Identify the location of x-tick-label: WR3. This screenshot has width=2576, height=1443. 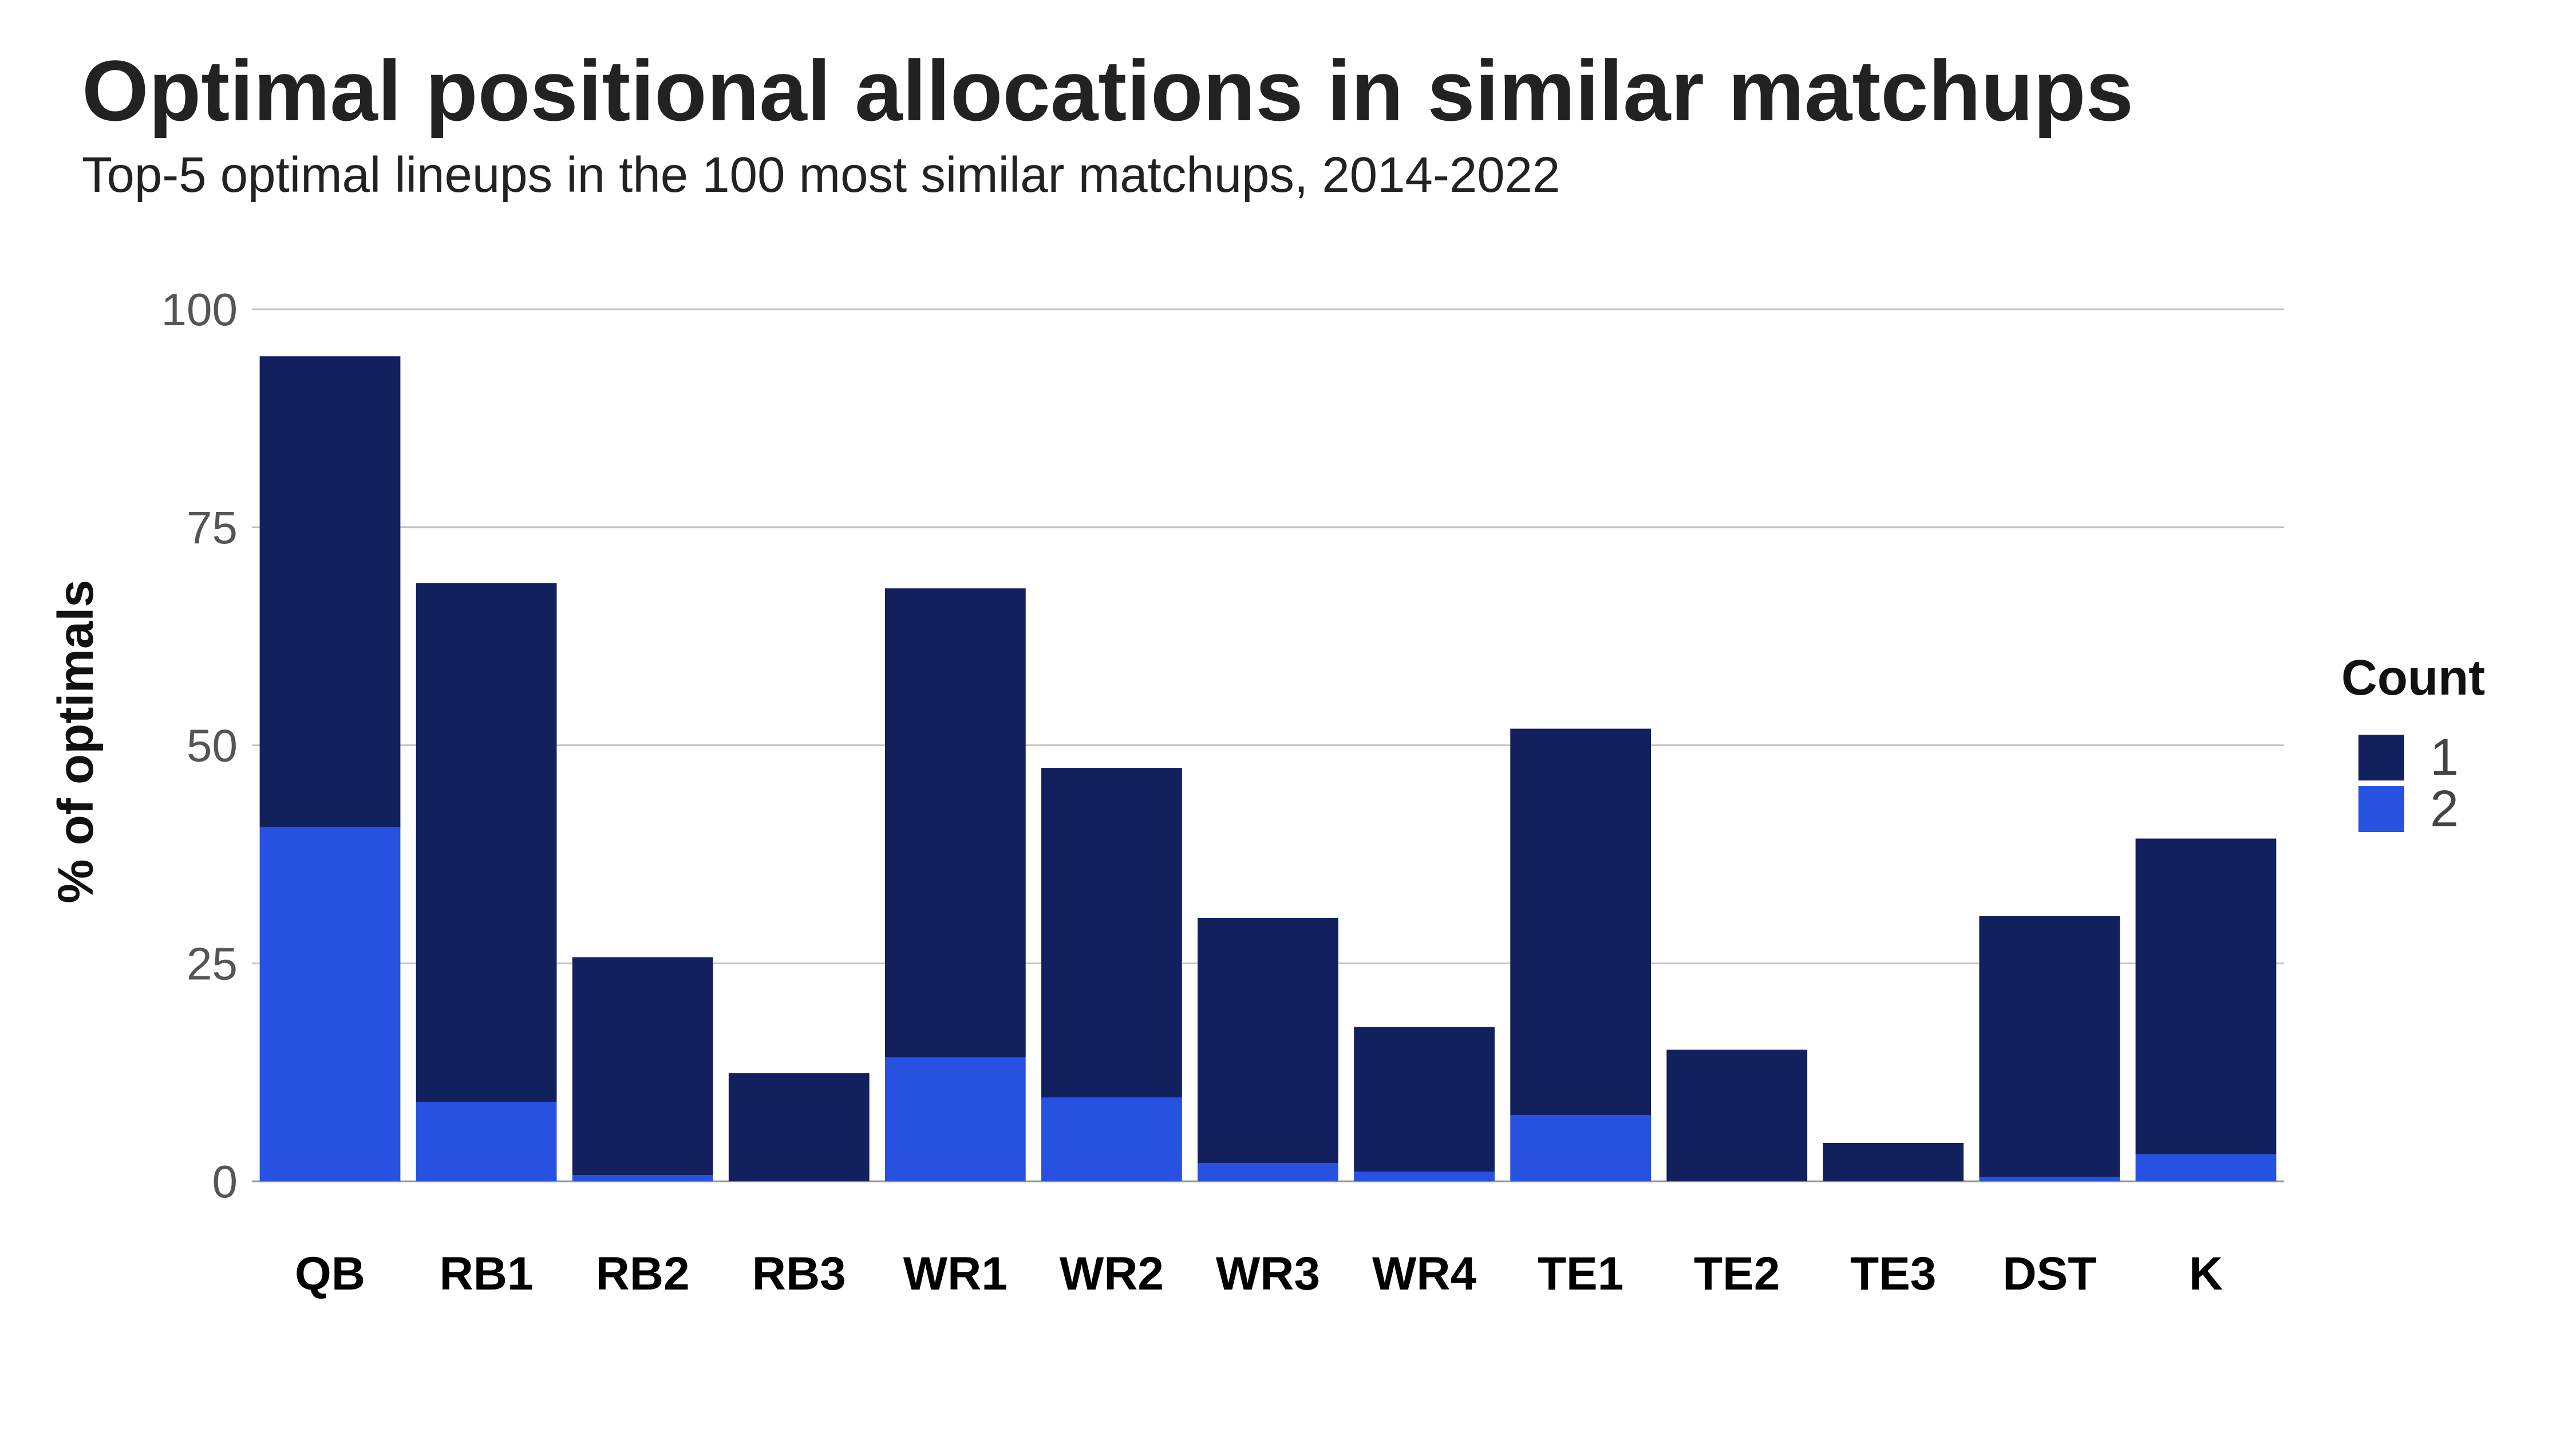
(1268, 1274).